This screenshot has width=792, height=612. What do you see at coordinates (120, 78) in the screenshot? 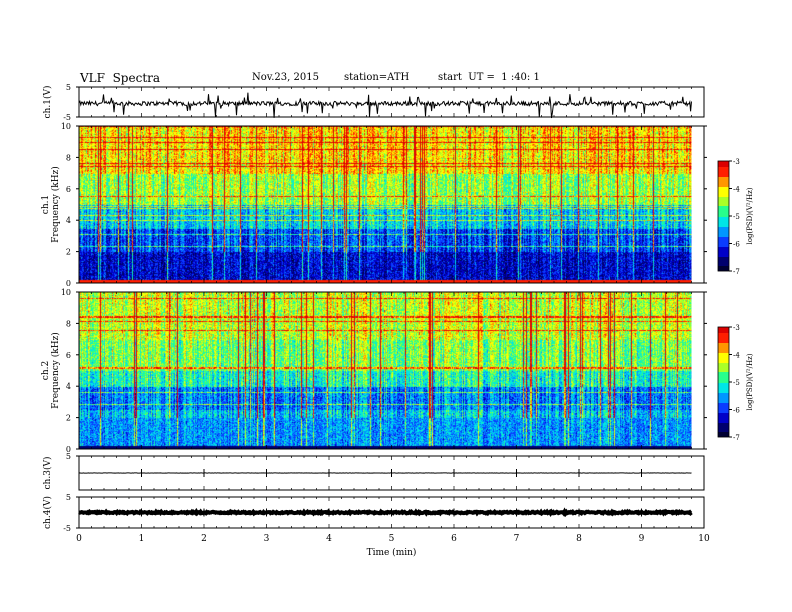
I see `chart-title: VLF Spectra` at bounding box center [120, 78].